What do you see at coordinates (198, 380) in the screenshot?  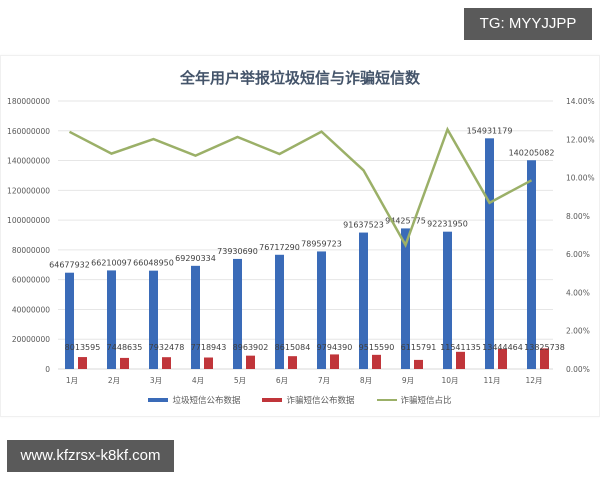 I see `x-axis-tick: 4月` at bounding box center [198, 380].